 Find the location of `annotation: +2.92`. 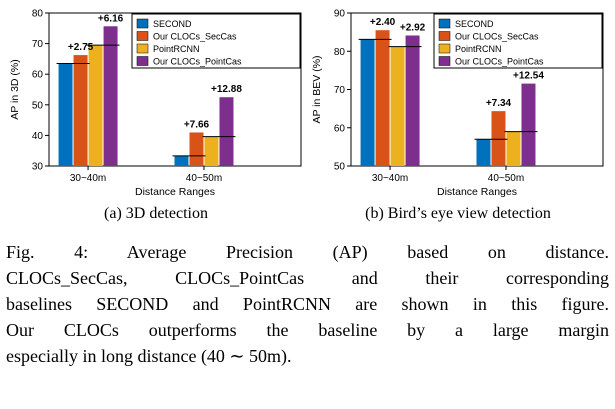

annotation: +2.92 is located at coordinates (413, 27).